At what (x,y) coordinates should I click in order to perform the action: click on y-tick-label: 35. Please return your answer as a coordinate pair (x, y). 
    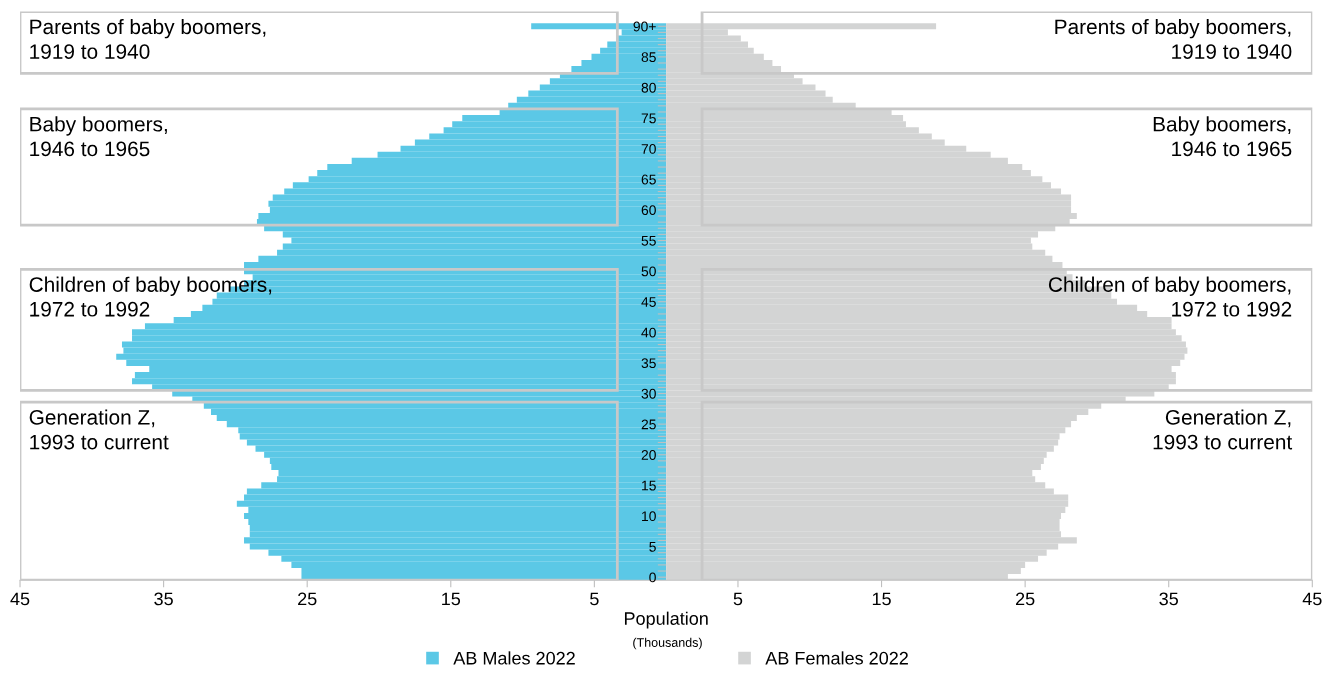
    Looking at the image, I should click on (648, 363).